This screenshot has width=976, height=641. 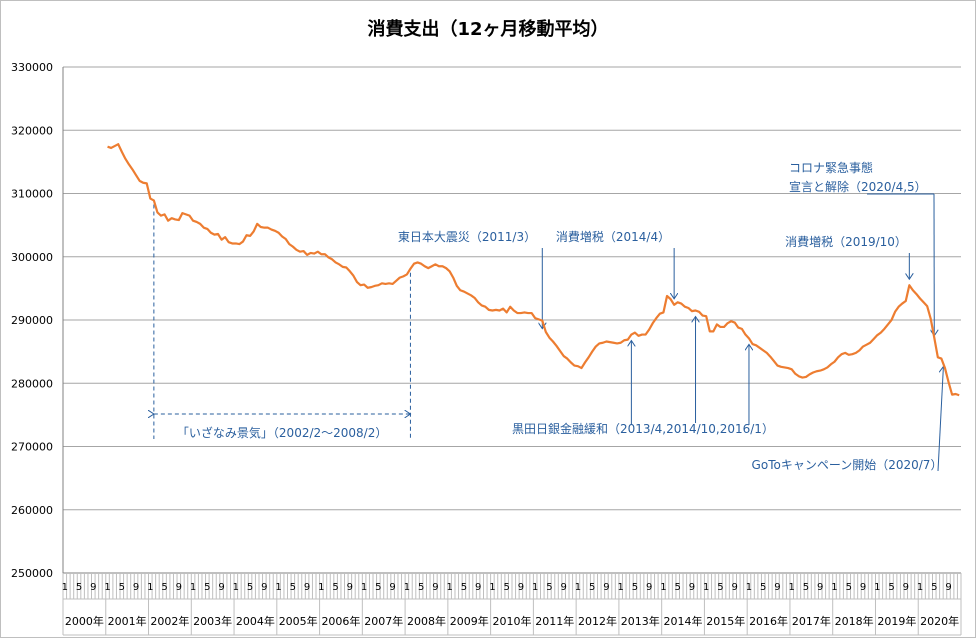 What do you see at coordinates (32, 67) in the screenshot?
I see `y-tick-label: 330000` at bounding box center [32, 67].